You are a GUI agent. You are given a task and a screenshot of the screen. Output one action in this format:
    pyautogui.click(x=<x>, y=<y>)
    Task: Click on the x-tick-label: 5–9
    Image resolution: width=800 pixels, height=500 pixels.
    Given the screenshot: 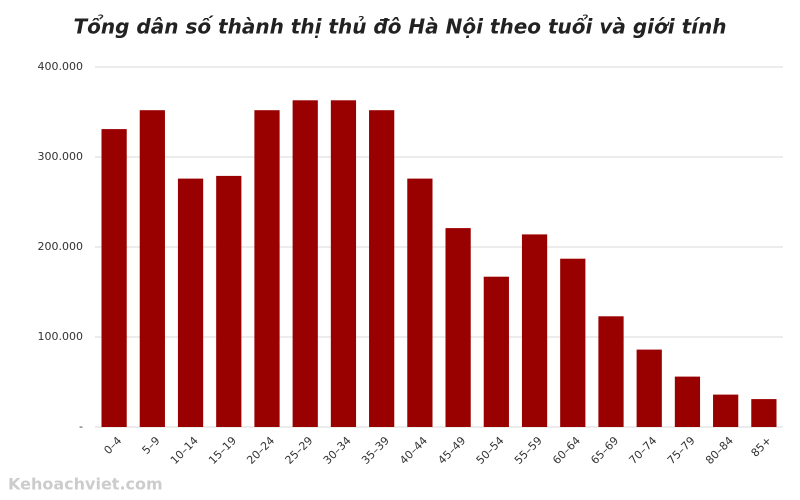 What is the action you would take?
    pyautogui.click(x=151, y=445)
    